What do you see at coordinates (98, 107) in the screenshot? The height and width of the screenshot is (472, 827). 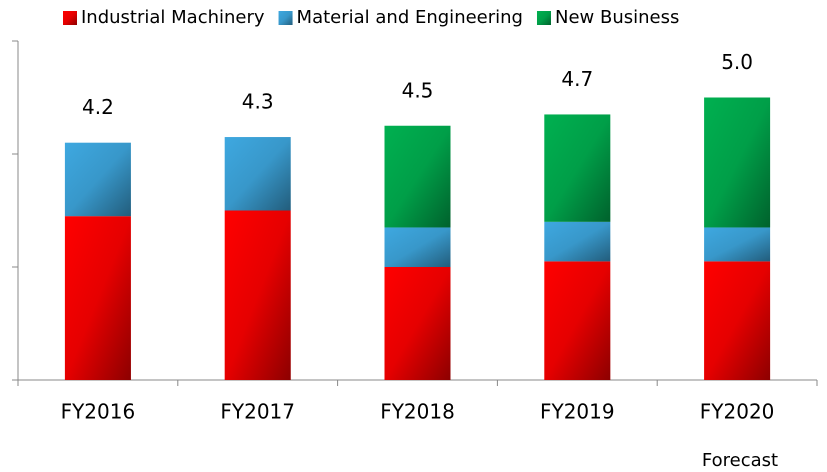 I see `total-label: 4.2` at bounding box center [98, 107].